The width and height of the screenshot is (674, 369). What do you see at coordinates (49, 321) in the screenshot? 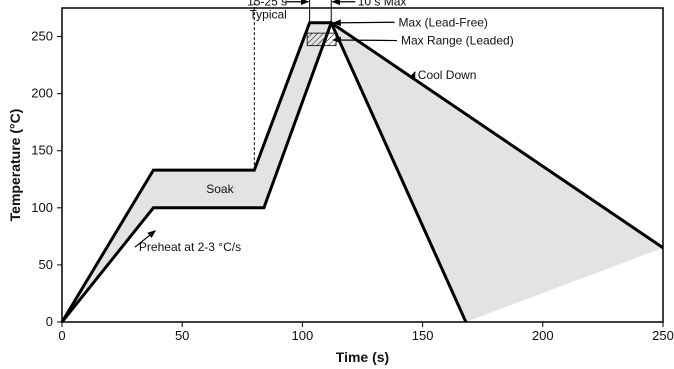
I see `y-tick-label: 0` at bounding box center [49, 321].